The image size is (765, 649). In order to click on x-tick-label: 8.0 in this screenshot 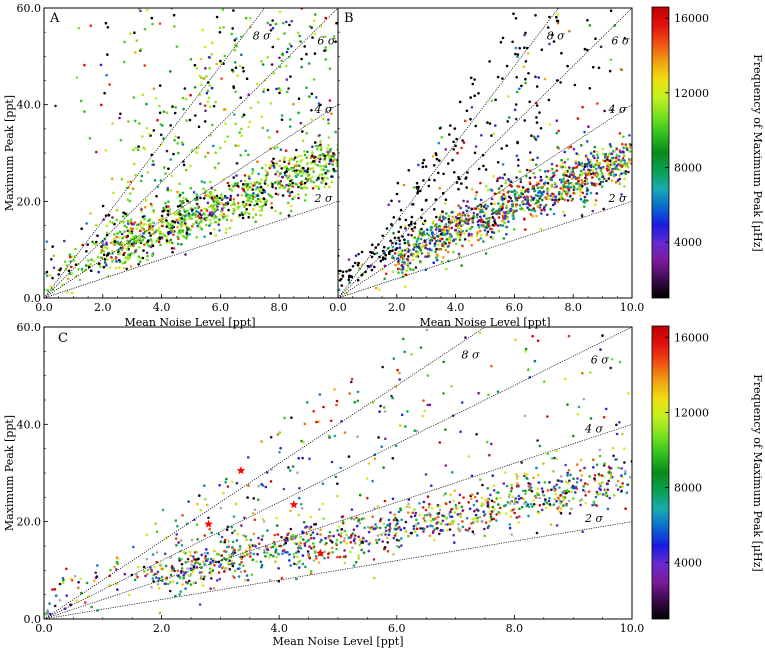, I will do `click(279, 307)`.